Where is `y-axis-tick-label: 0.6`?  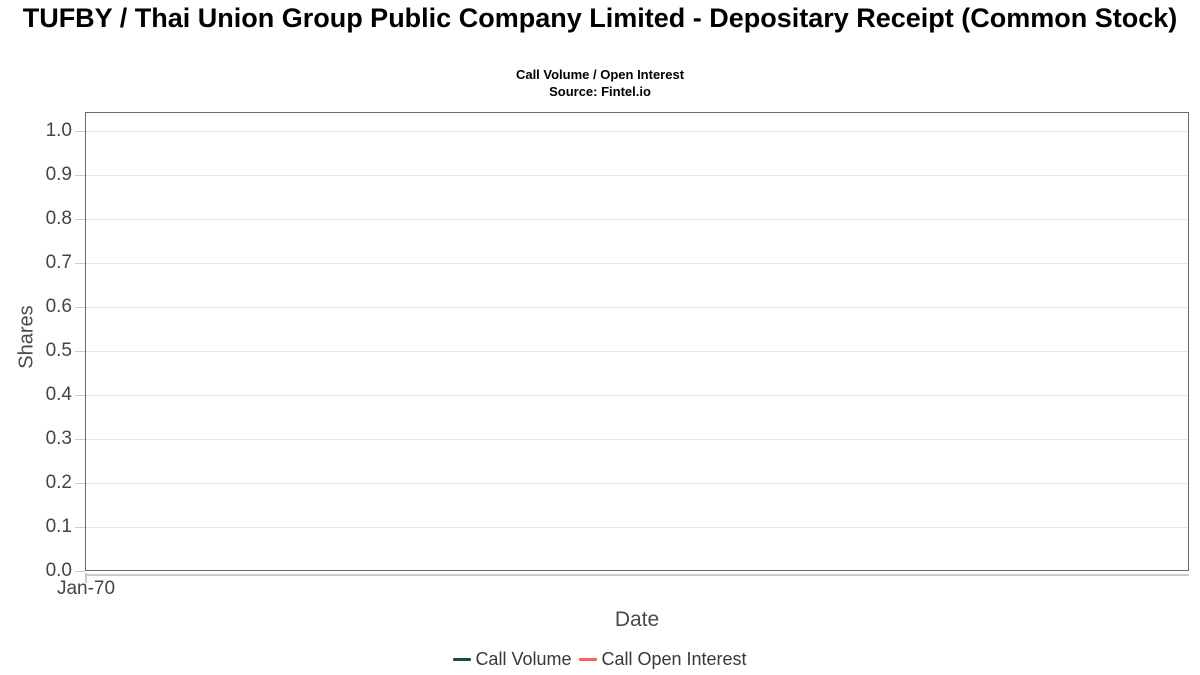
y-axis-tick-label: 0.6 is located at coordinates (58, 306).